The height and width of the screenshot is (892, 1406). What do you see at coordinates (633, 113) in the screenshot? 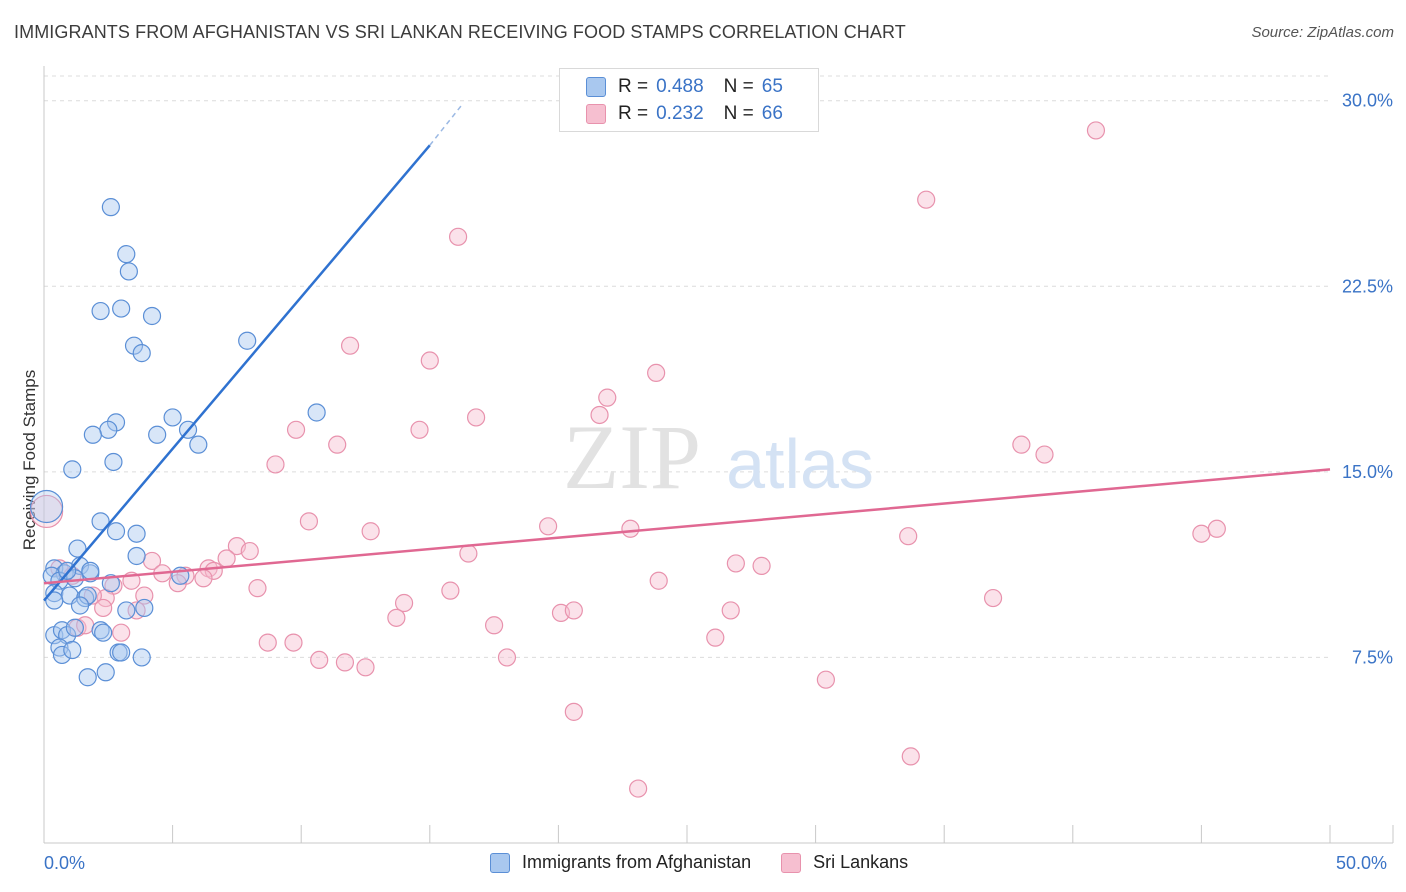
I see `legend-r-label: R =` at bounding box center [633, 113].